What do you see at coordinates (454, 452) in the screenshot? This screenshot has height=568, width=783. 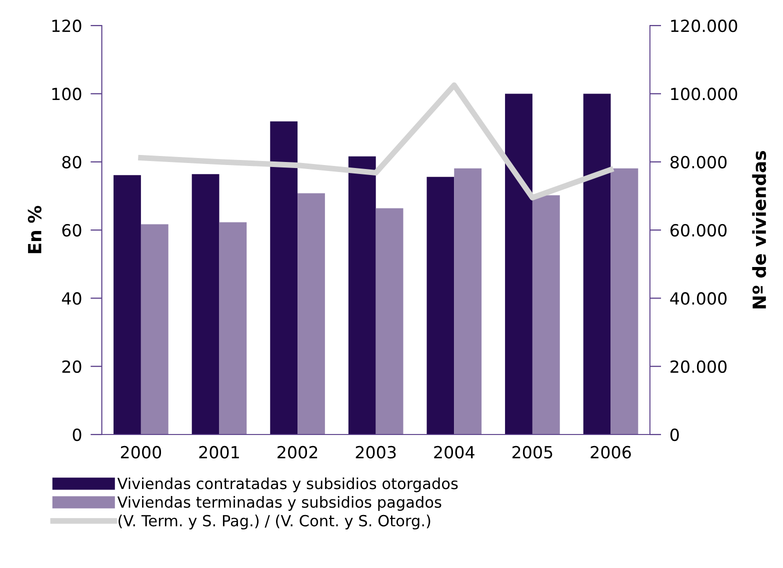 I see `x-tick-label: 2004` at bounding box center [454, 452].